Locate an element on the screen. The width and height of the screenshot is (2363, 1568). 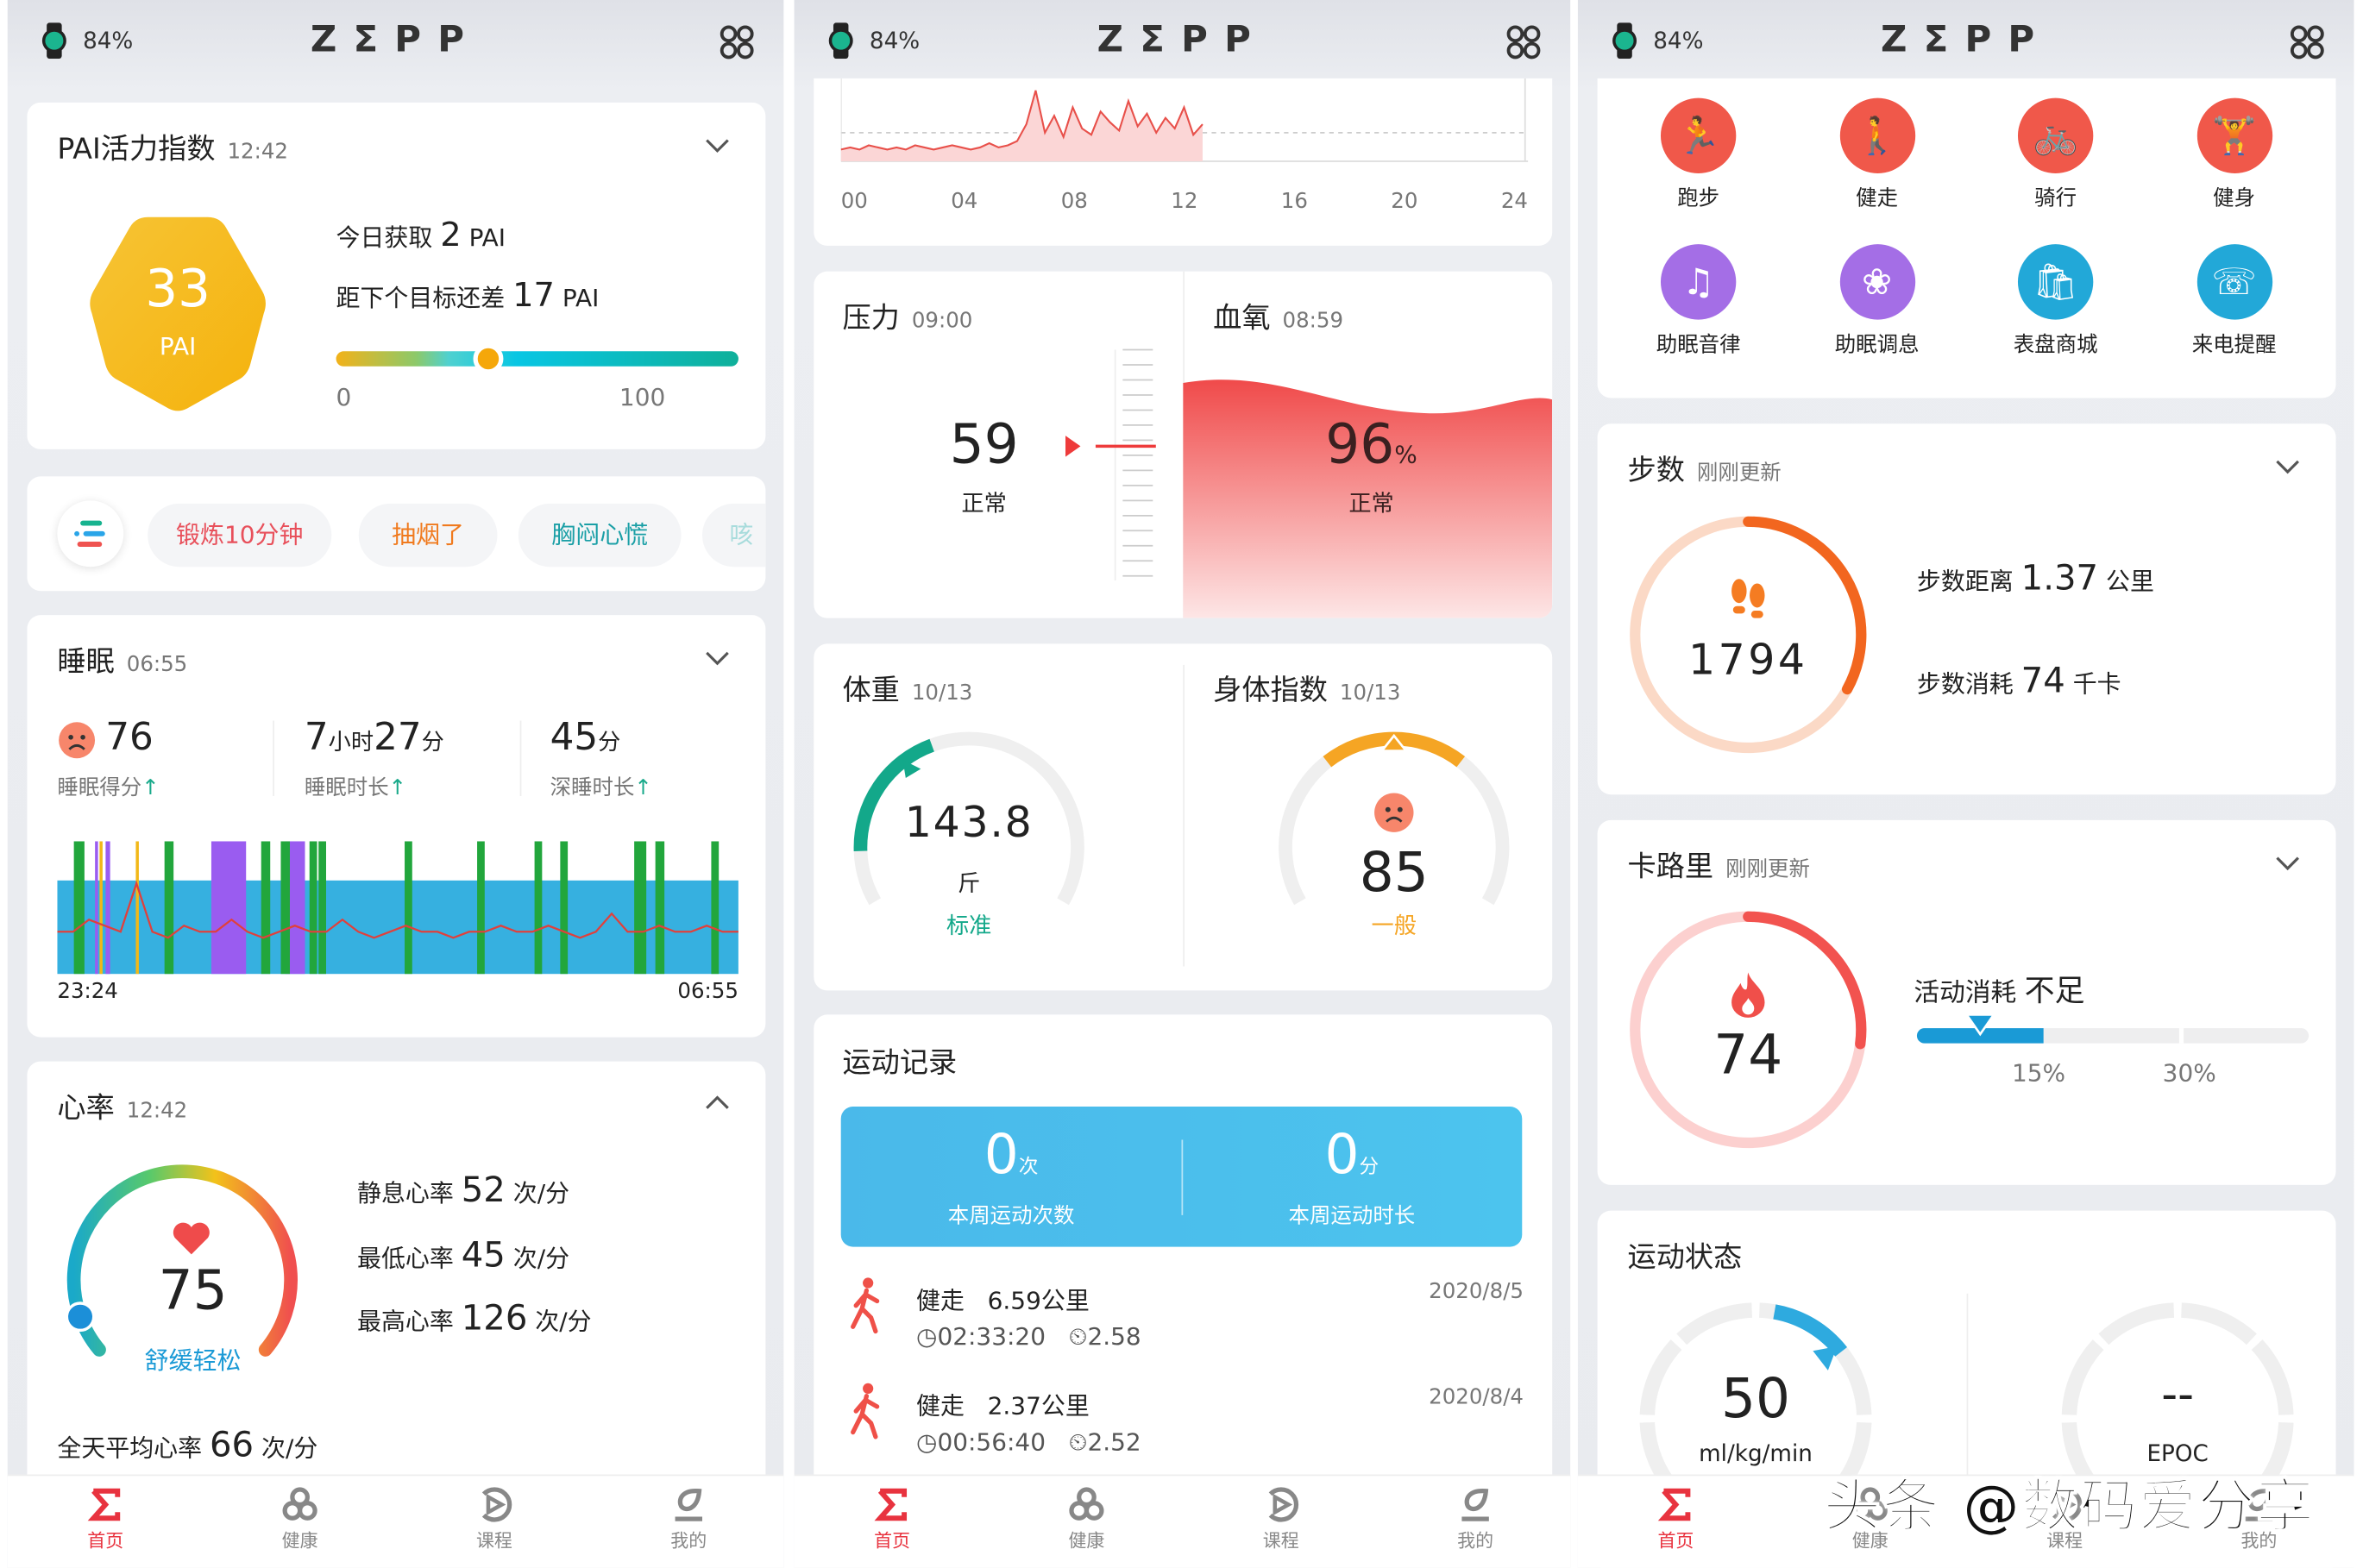
running-icon: 🏃 is located at coordinates (1698, 135).